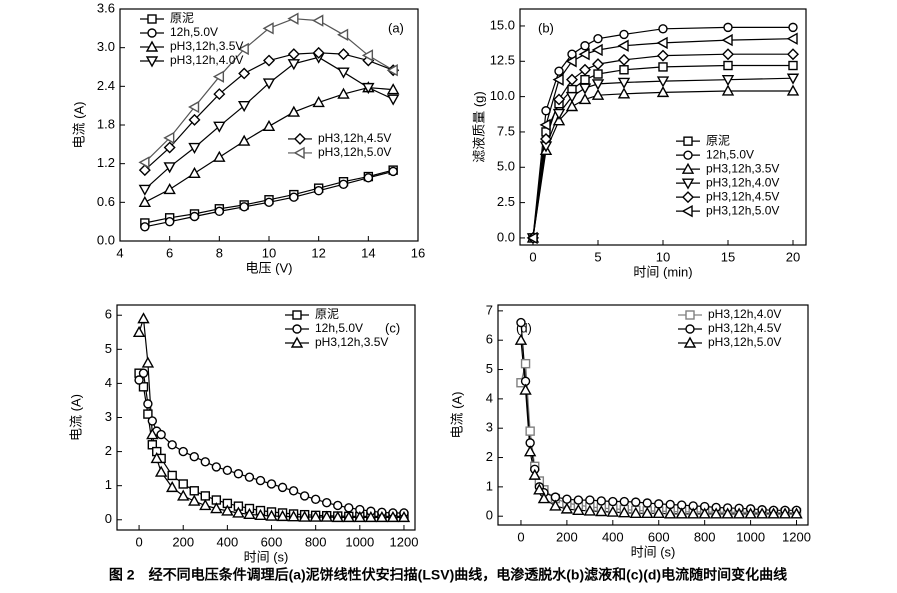  What do you see at coordinates (106, 7) in the screenshot?
I see `y-tick-label: 3.6` at bounding box center [106, 7].